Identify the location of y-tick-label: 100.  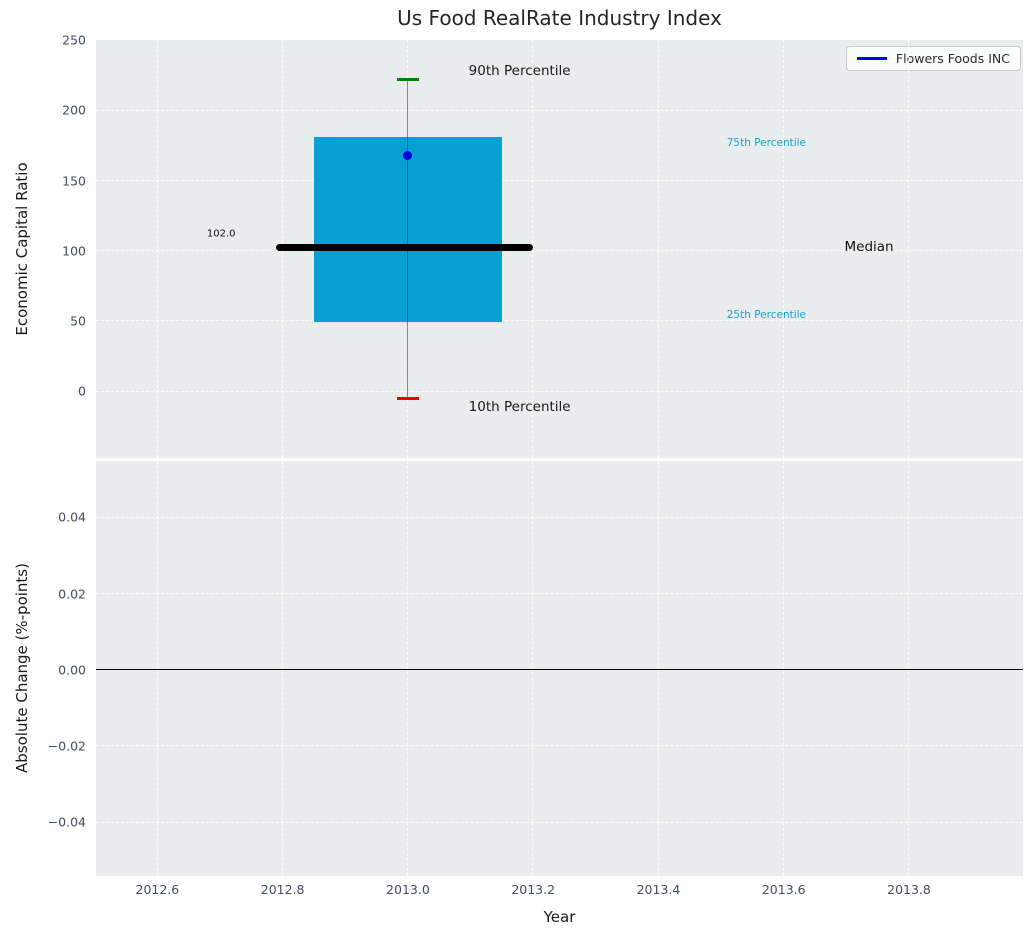
(74, 251).